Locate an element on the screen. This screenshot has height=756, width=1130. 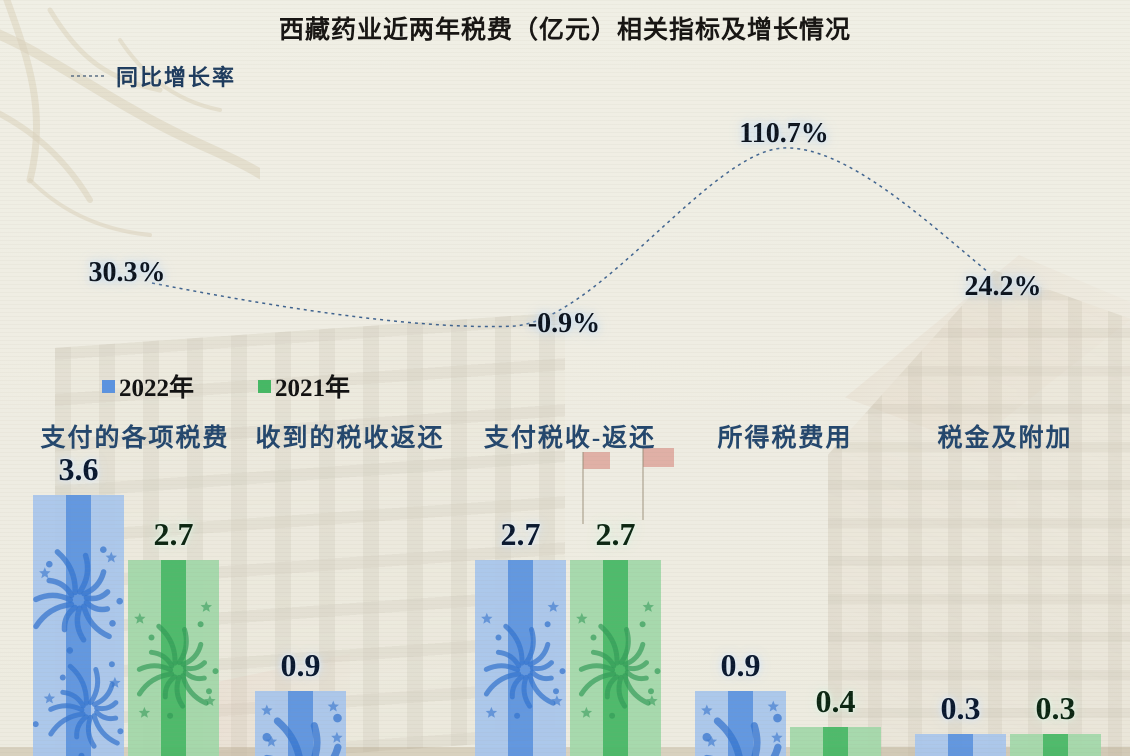
dashed-line-icon is located at coordinates (89, 76).